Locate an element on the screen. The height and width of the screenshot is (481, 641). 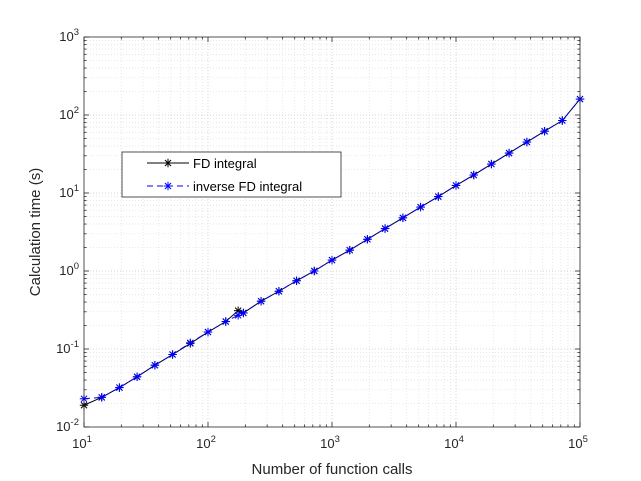
y-tick-label: 10¹ is located at coordinates (69, 191).